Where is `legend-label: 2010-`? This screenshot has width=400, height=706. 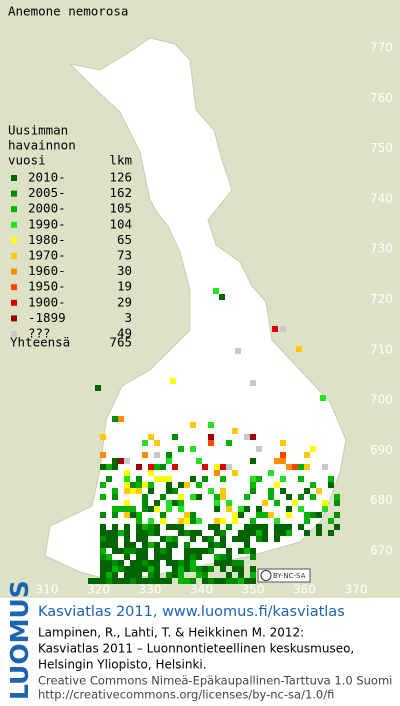
legend-label: 2010- is located at coordinates (47, 177).